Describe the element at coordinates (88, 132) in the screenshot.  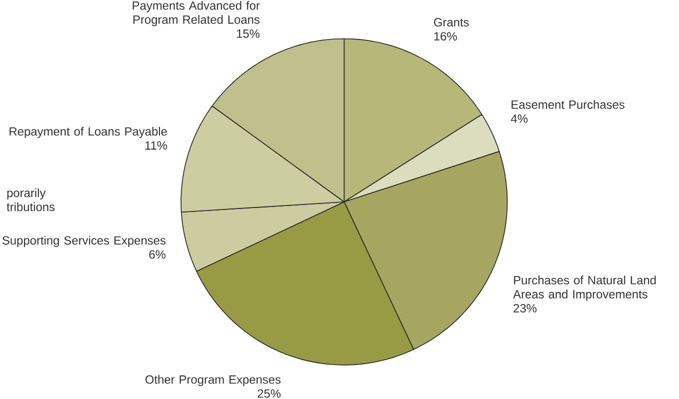
I see `slice-label: Repayment of Loans Payable` at that location.